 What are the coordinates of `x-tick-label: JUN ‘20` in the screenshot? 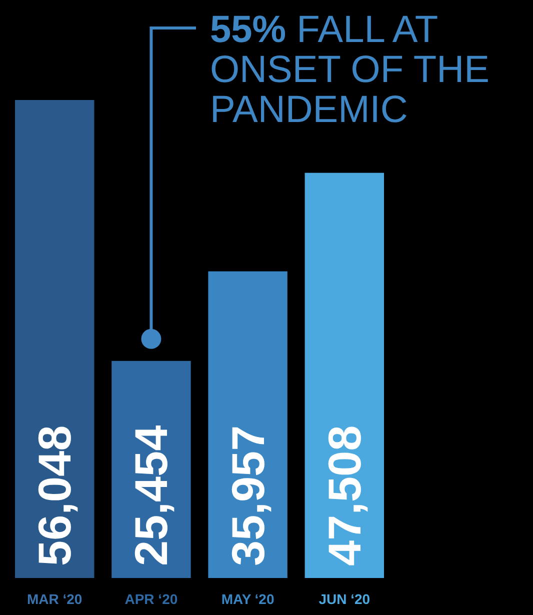 It's located at (344, 599).